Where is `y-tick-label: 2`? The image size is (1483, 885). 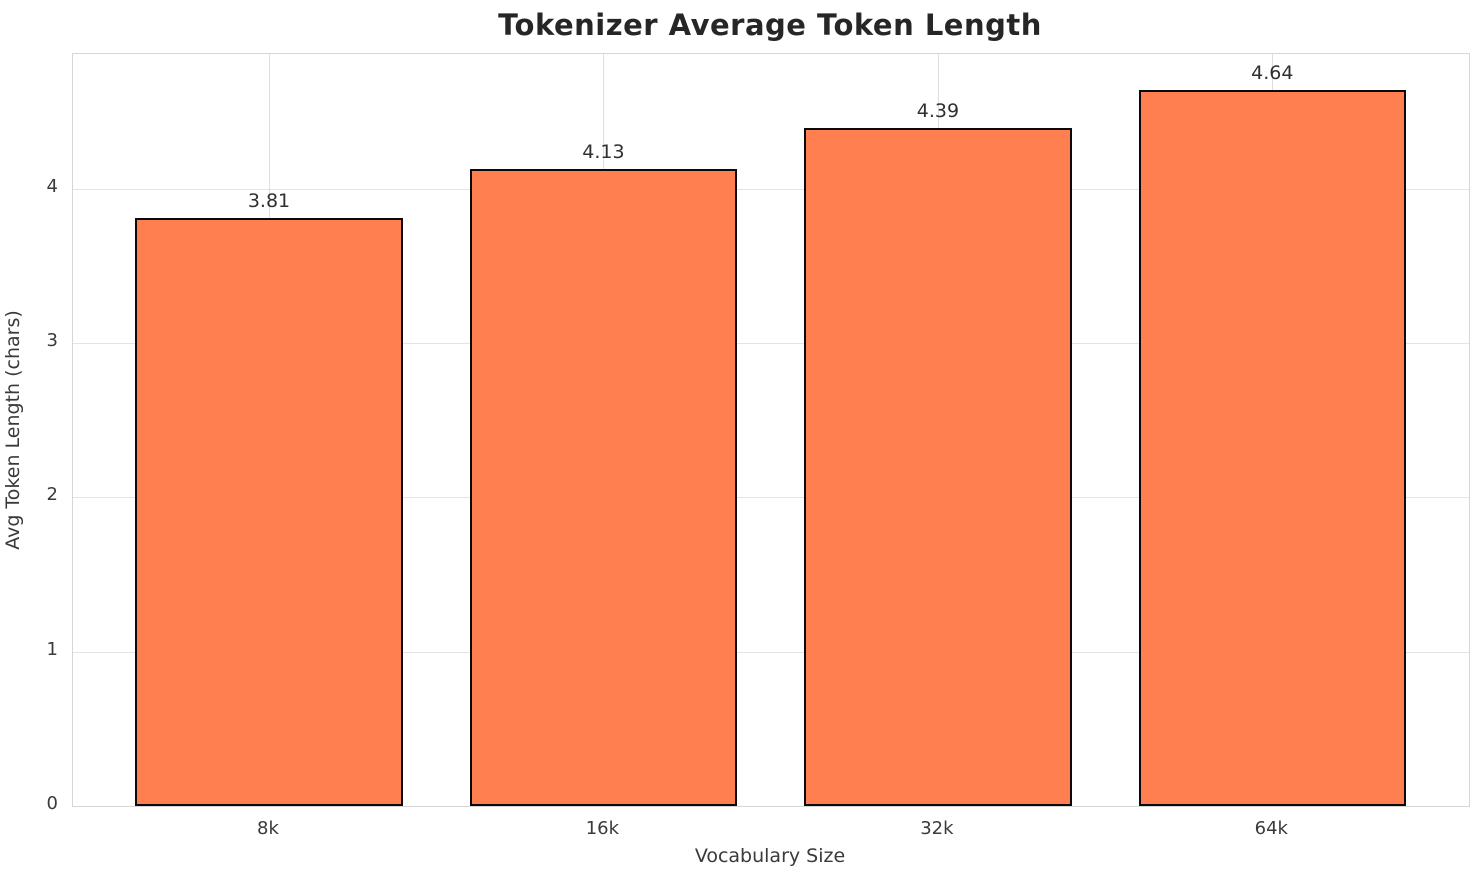 y-tick-label: 2 is located at coordinates (52, 495).